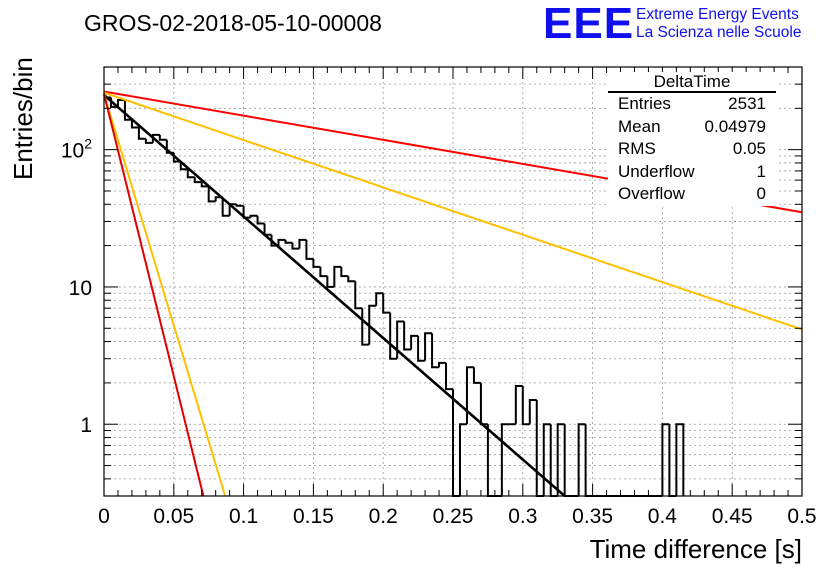  I want to click on stats-row-overflow: Overflow 0, so click(692, 194).